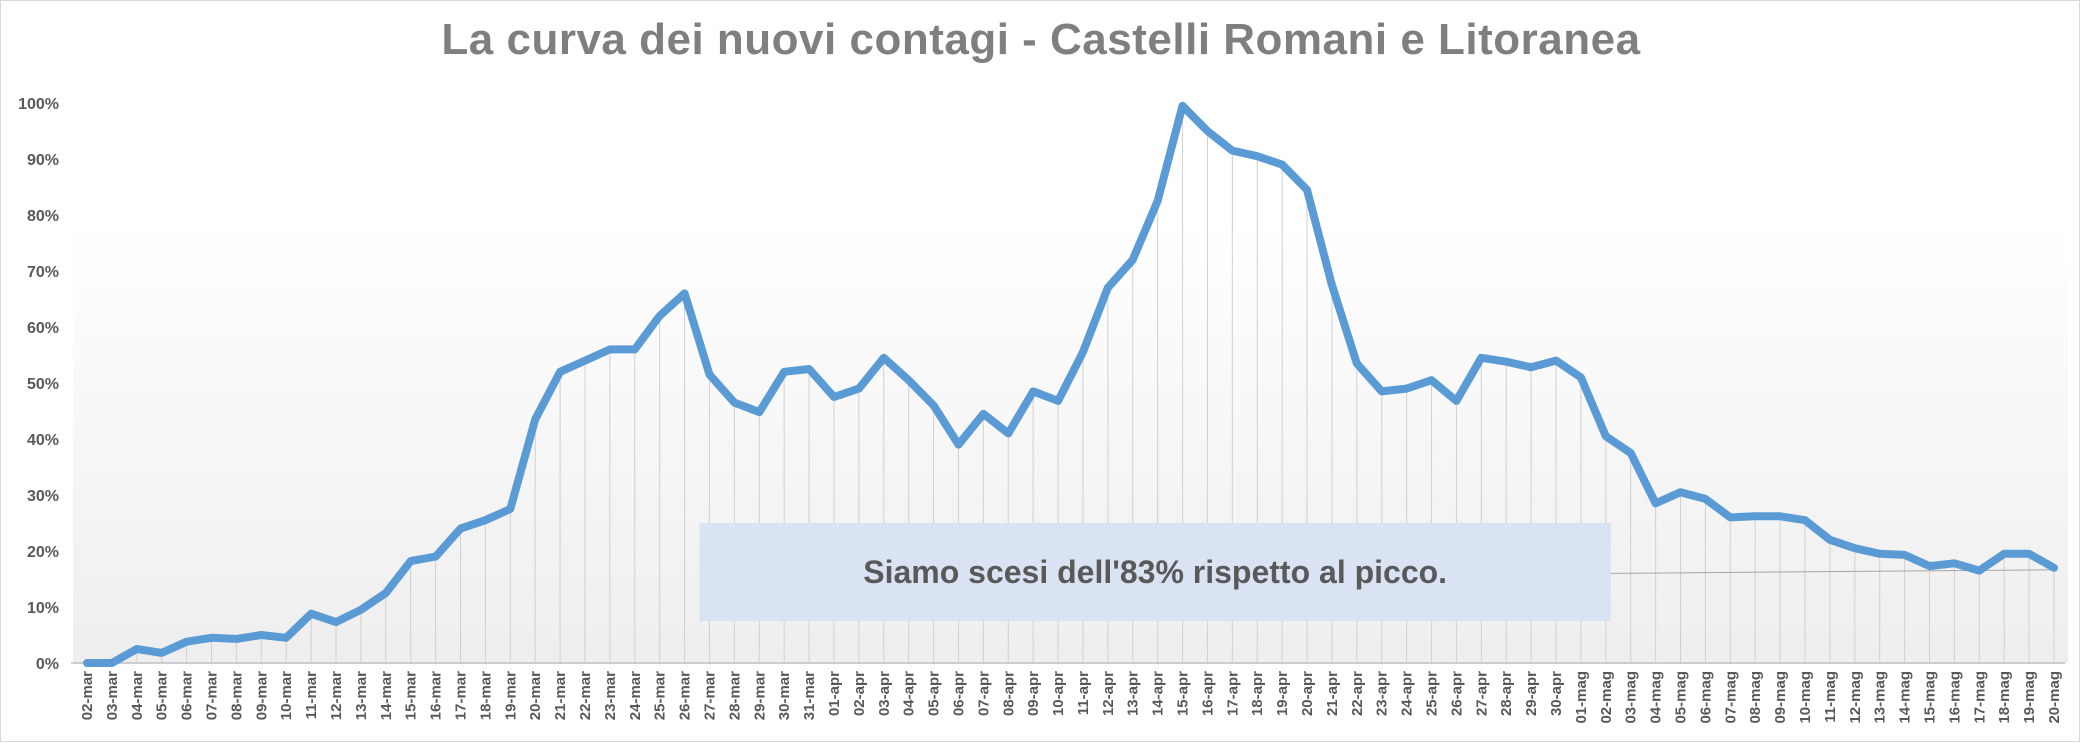  What do you see at coordinates (1332, 693) in the screenshot?
I see `x-tick-label: 21-apr` at bounding box center [1332, 693].